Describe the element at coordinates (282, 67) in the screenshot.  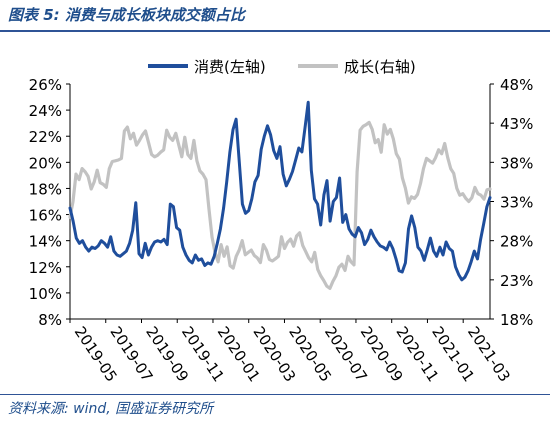
I see `chart-legend: 消费(左轴) 成长(右轴)` at that location.